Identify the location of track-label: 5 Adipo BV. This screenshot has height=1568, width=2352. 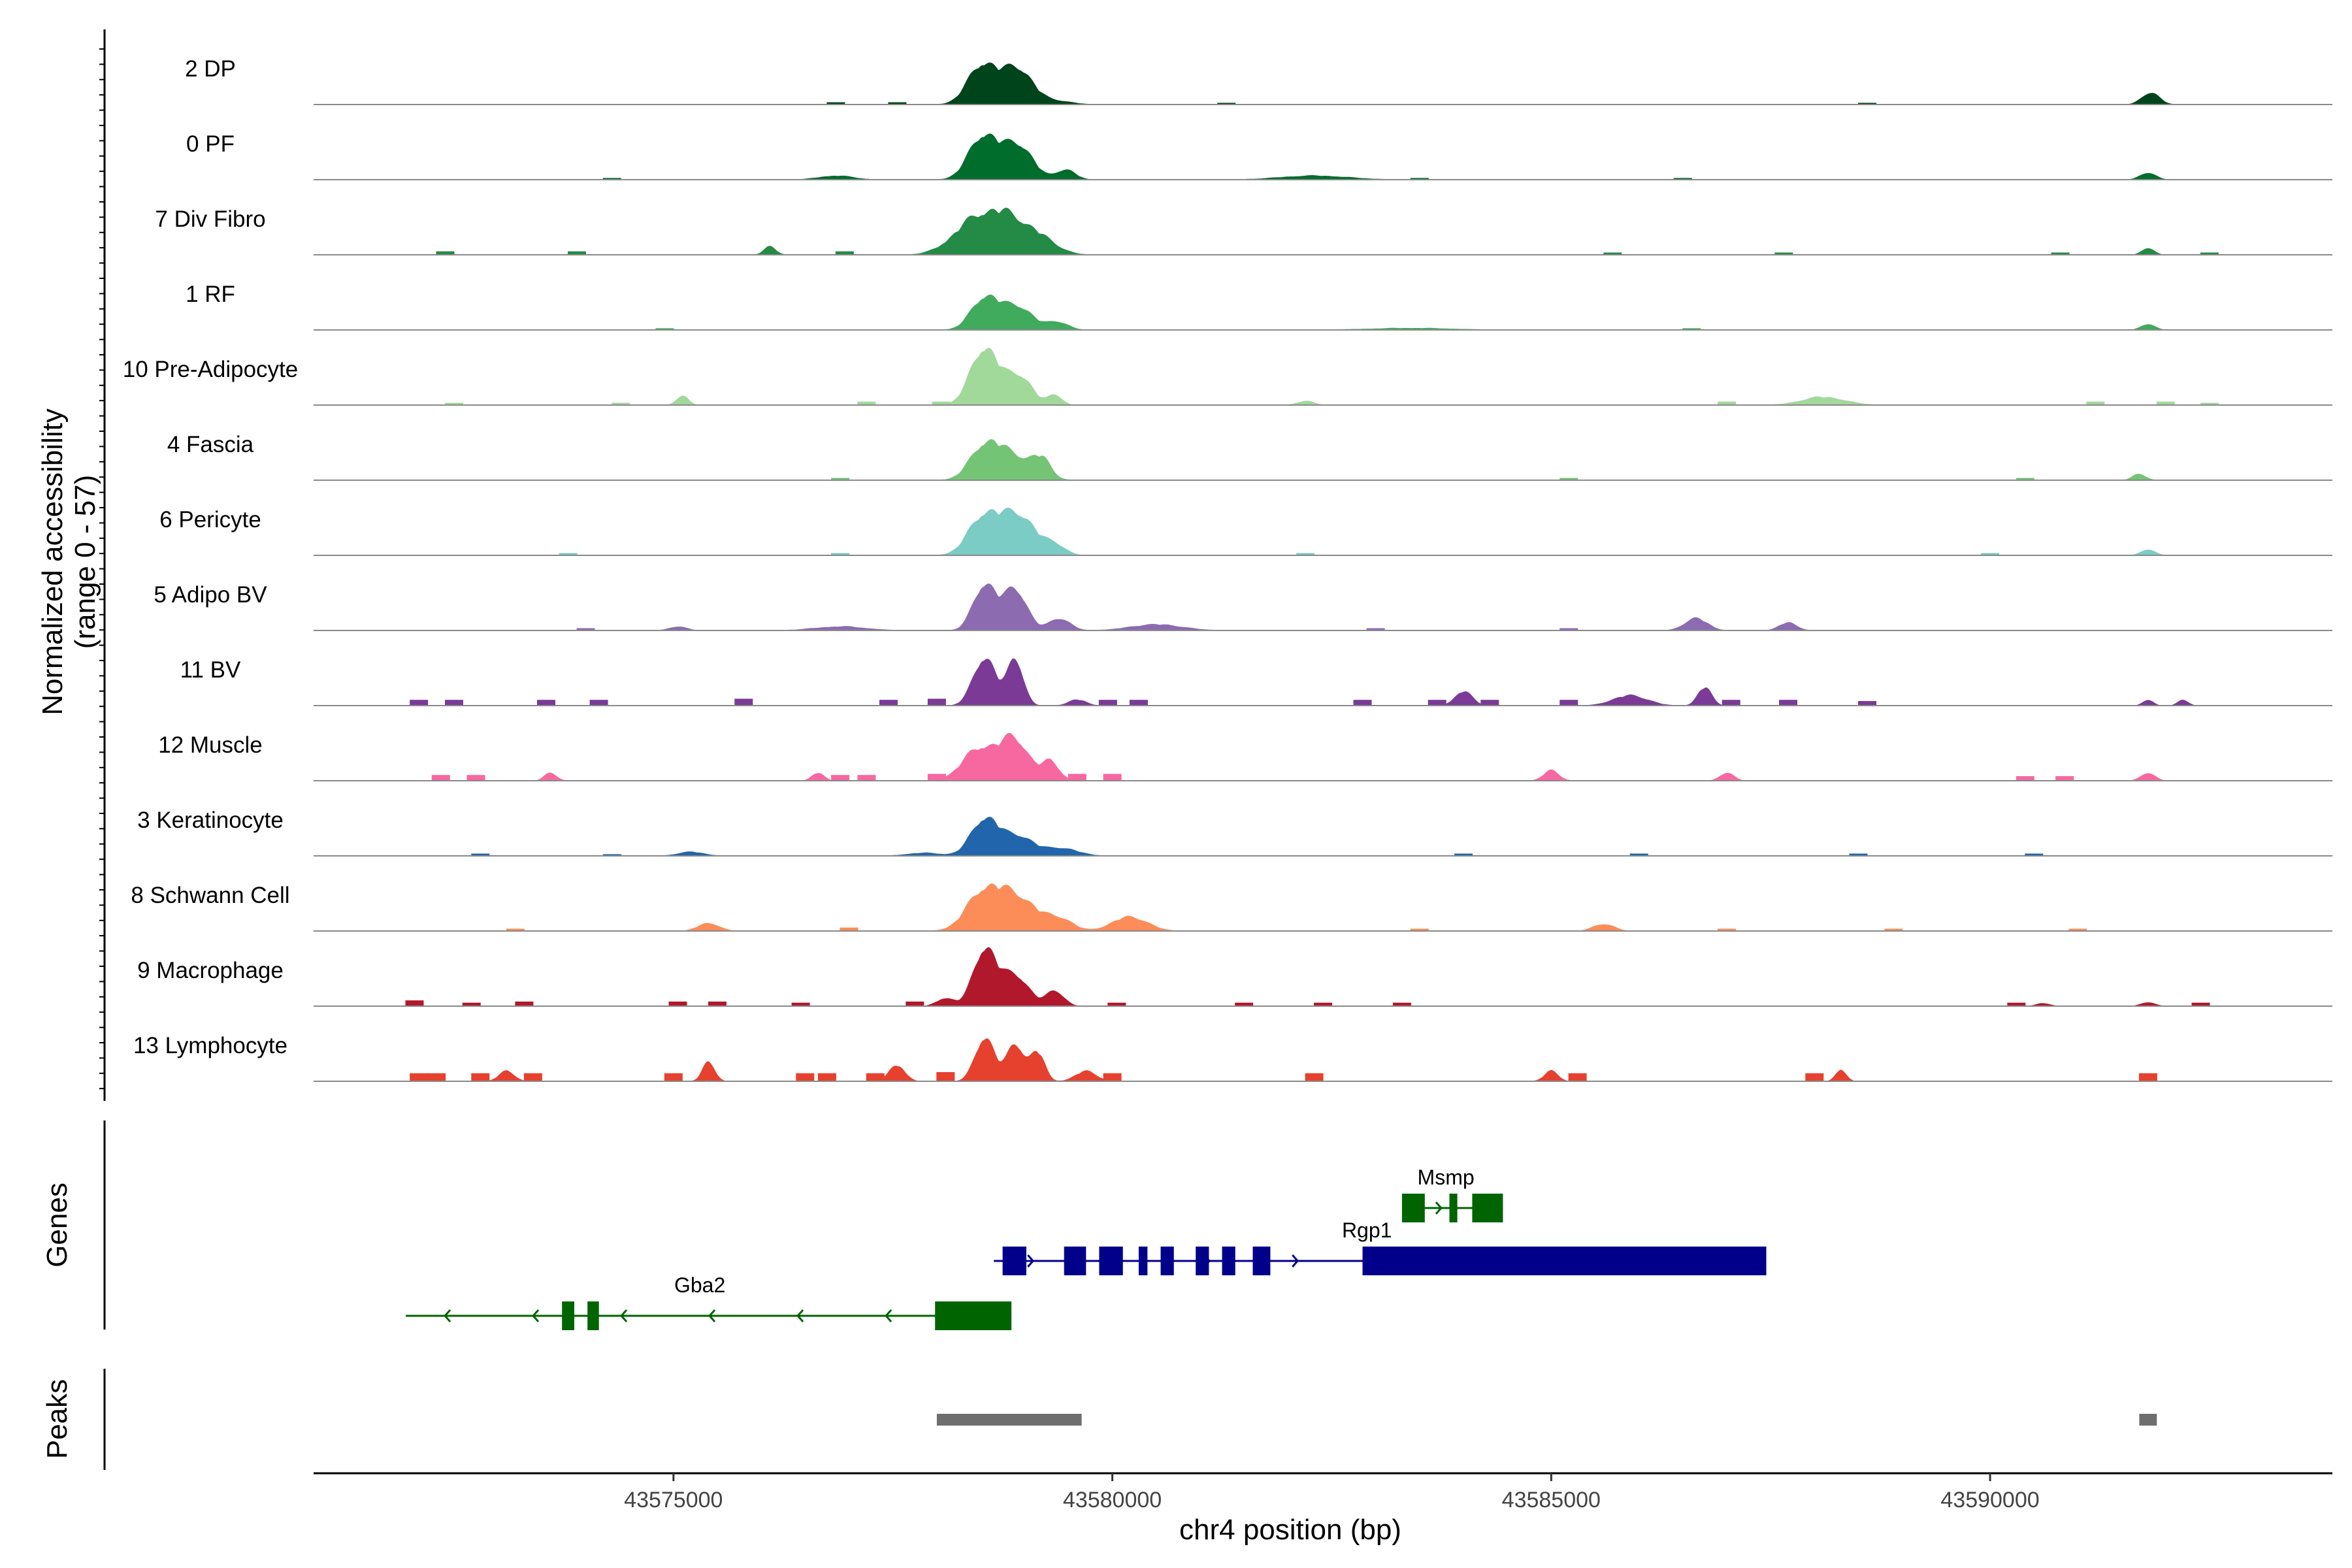
(210, 595).